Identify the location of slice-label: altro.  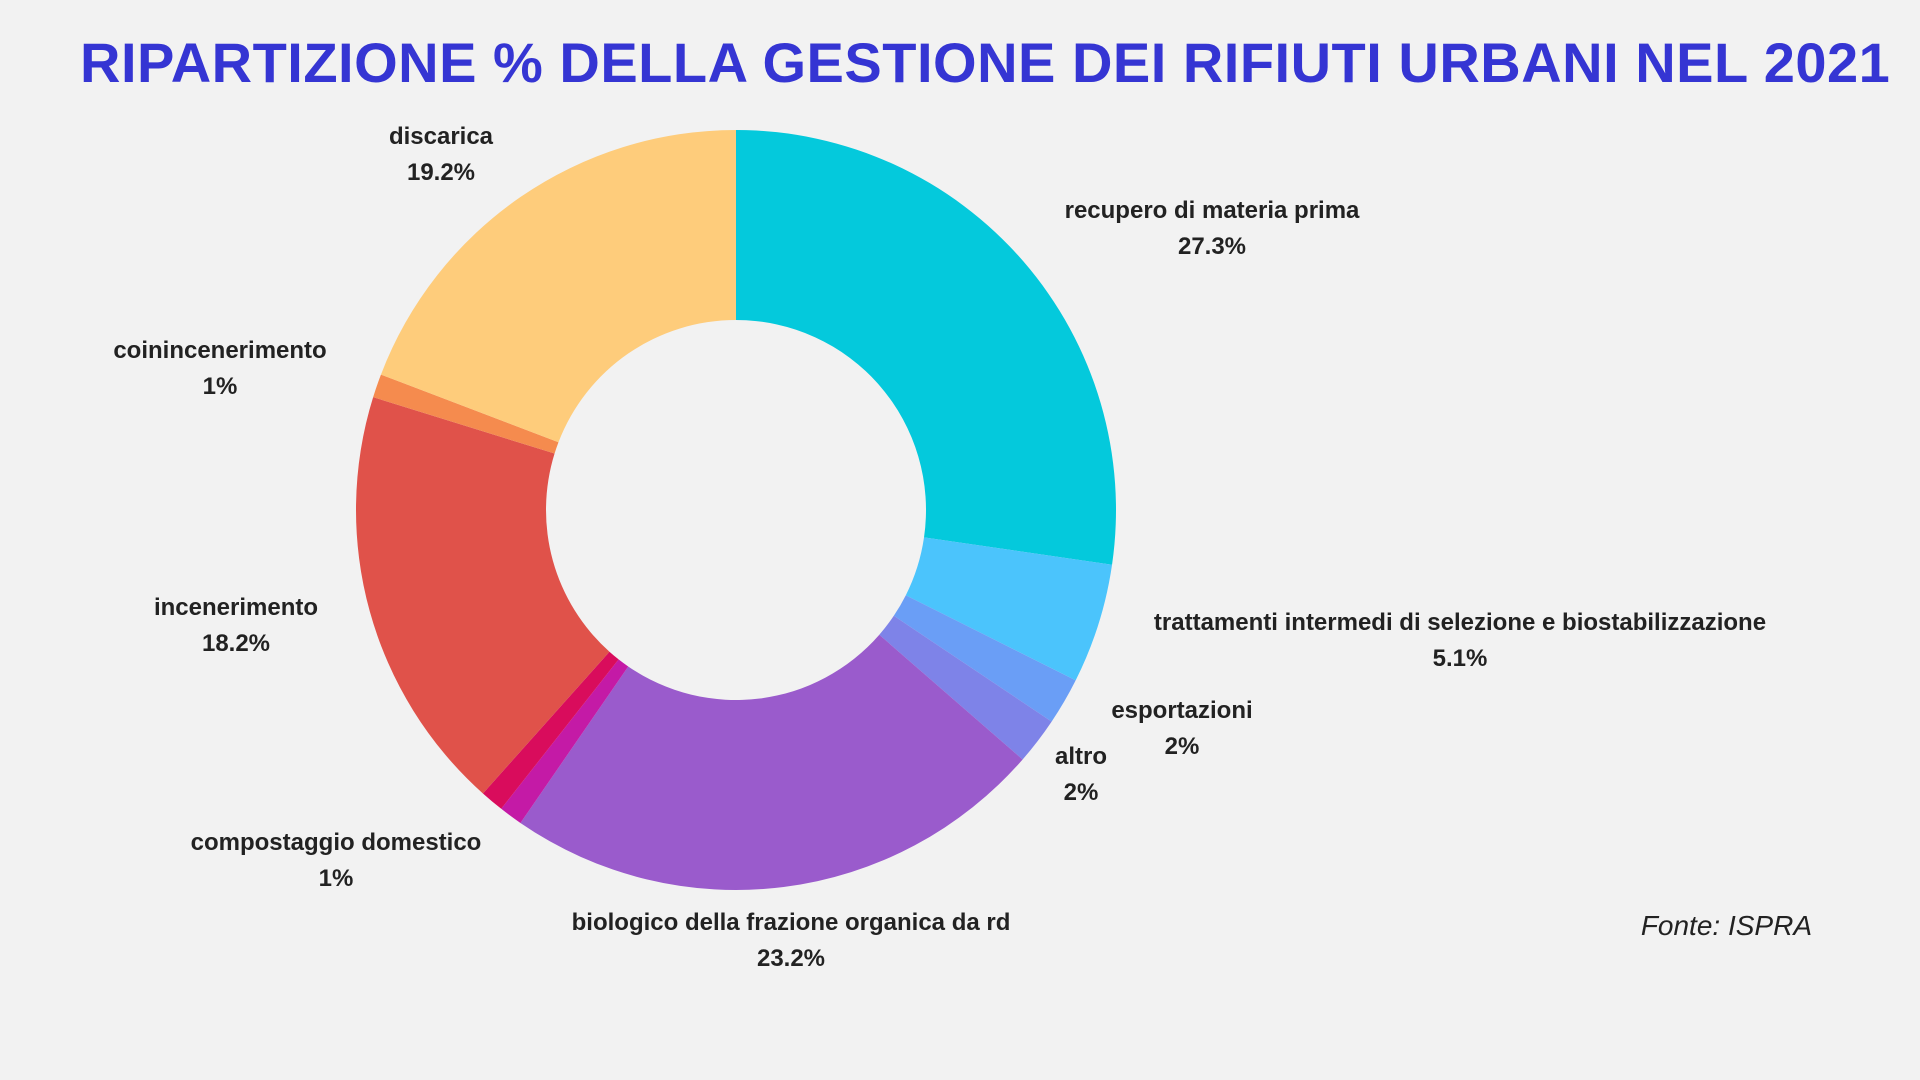
(1081, 756).